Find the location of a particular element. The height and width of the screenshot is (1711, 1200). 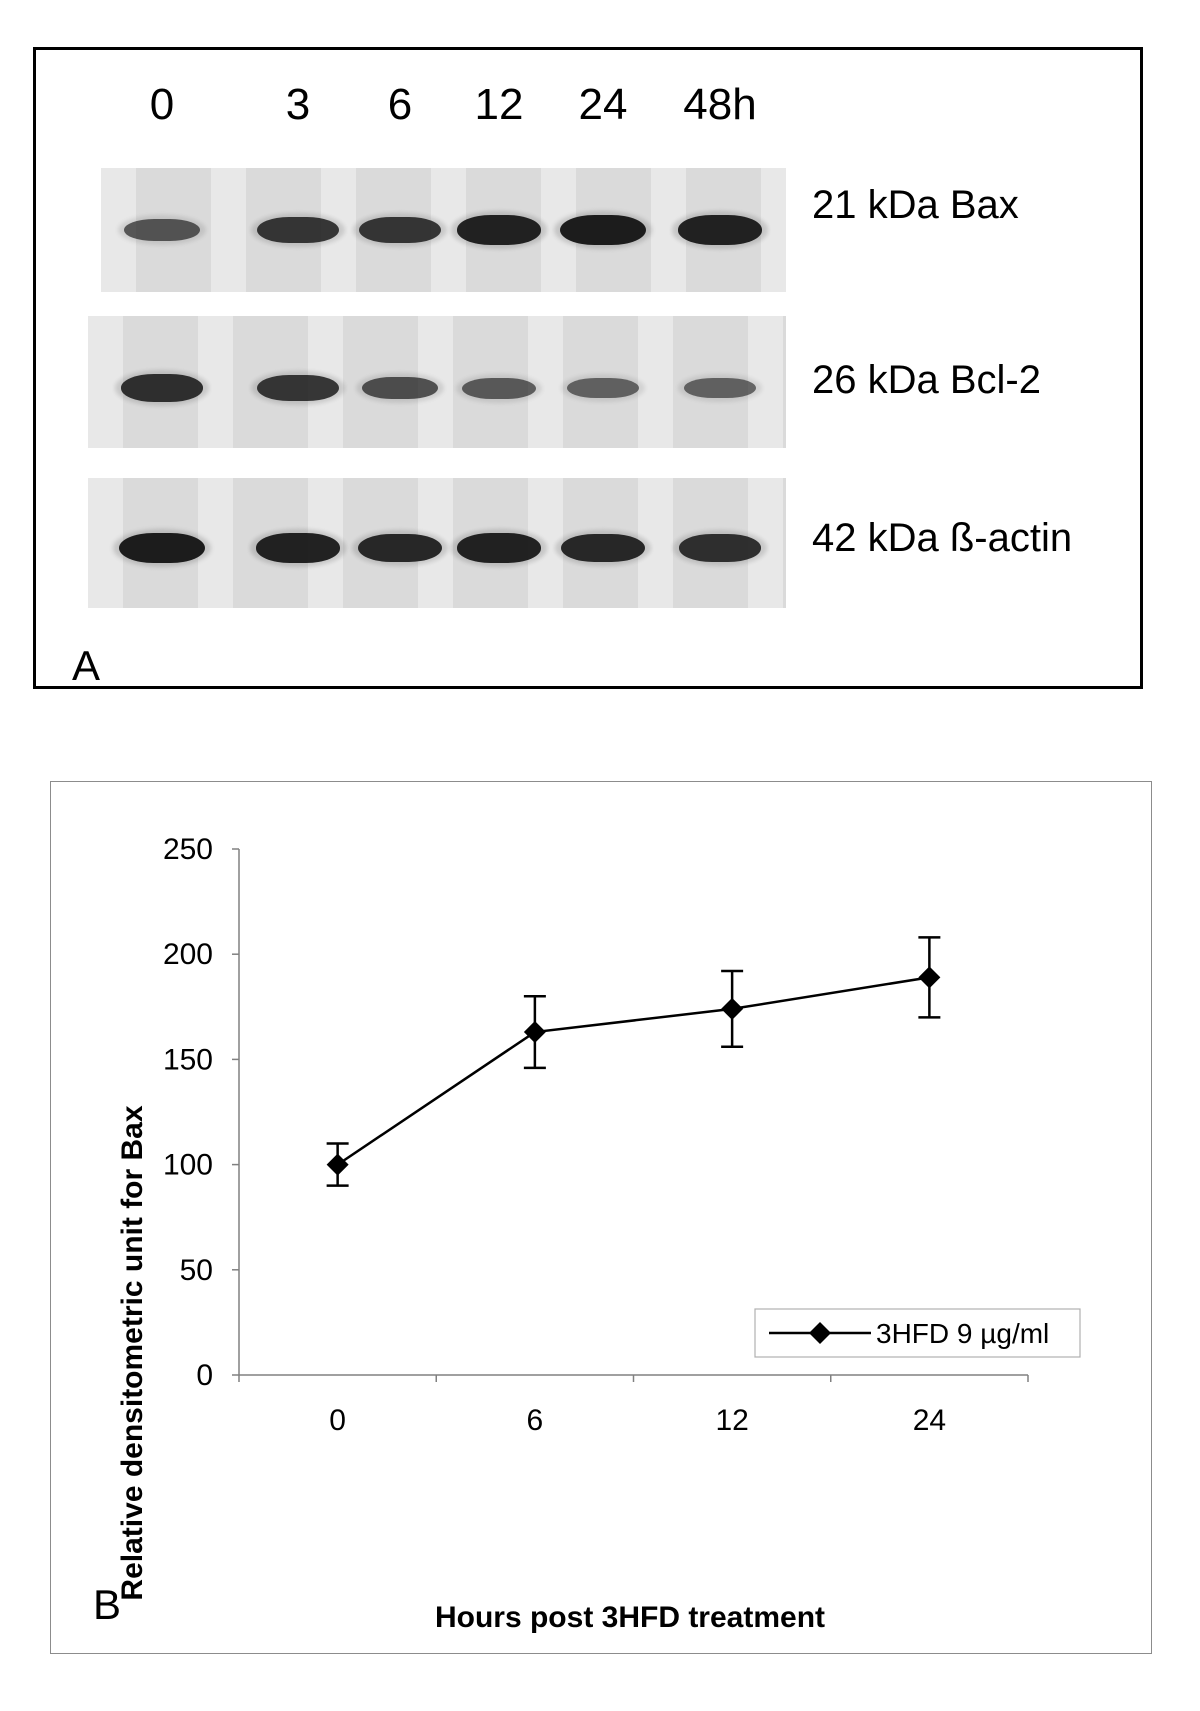

y-tick-label: 50 is located at coordinates (196, 1270).